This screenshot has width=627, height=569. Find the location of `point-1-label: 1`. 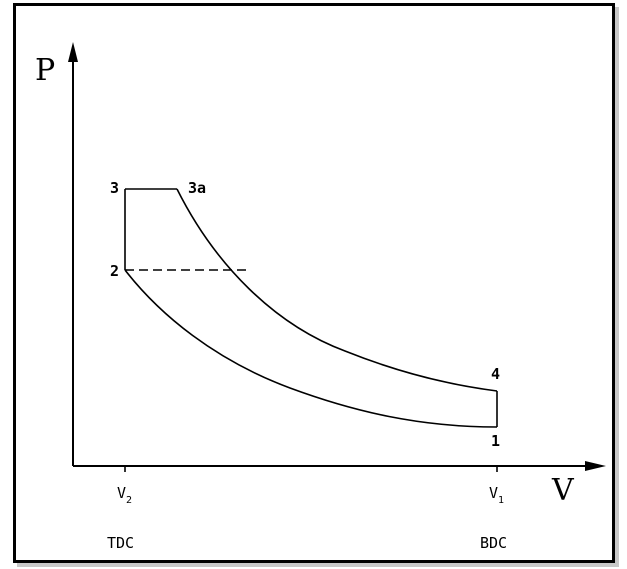

point-1-label: 1 is located at coordinates (495, 441).